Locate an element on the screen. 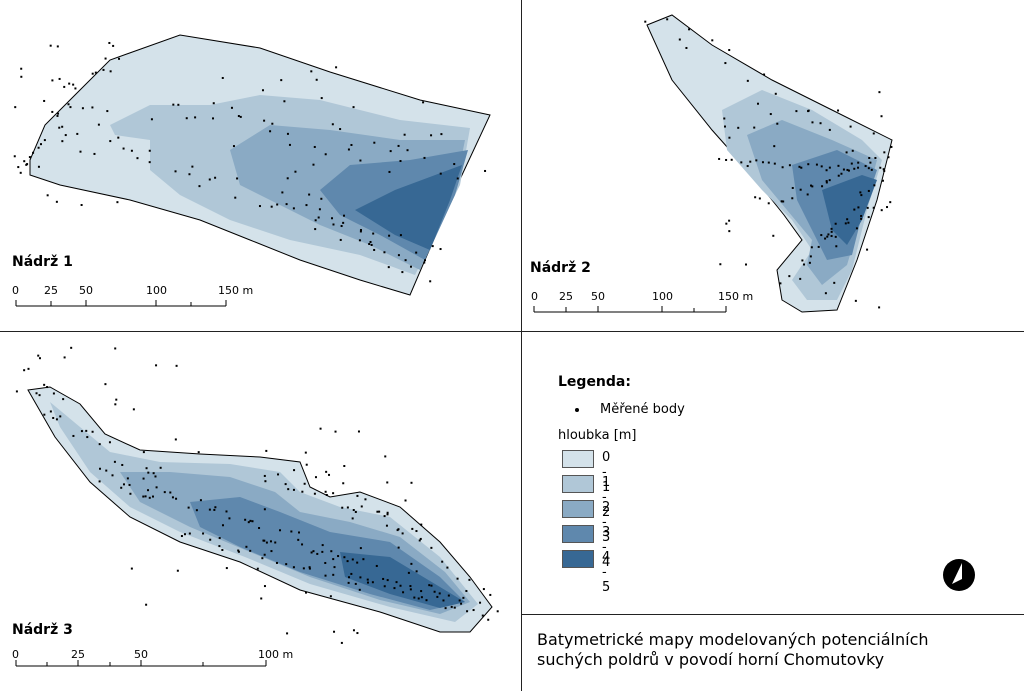  scale-label: 50 is located at coordinates (86, 290).